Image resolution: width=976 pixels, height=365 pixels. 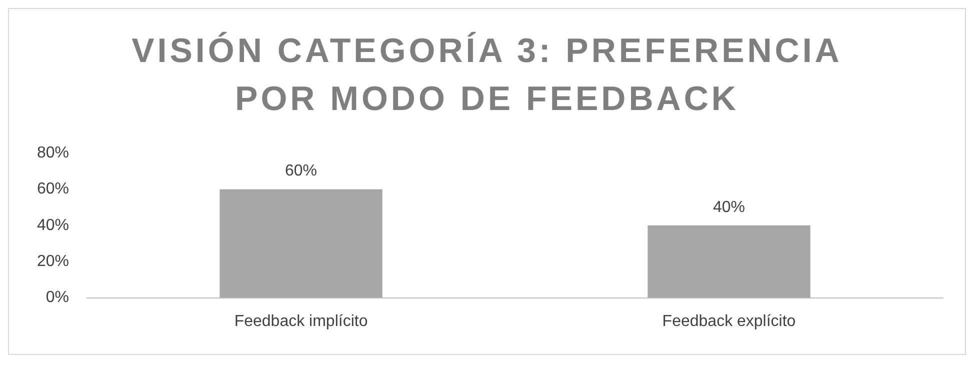 What do you see at coordinates (53, 153) in the screenshot?
I see `y-tick-label: 80%` at bounding box center [53, 153].